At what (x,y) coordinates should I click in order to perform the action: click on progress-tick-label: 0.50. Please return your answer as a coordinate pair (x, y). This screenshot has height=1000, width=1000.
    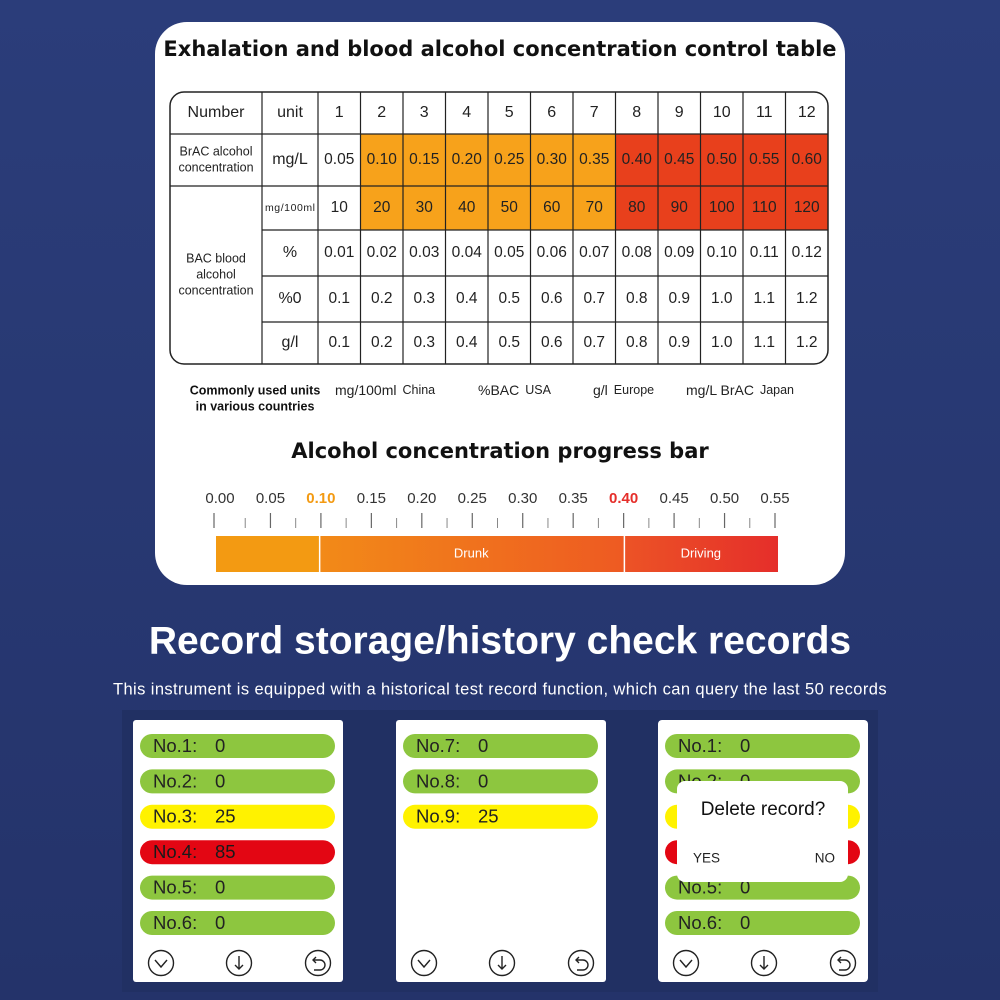
    Looking at the image, I should click on (724, 498).